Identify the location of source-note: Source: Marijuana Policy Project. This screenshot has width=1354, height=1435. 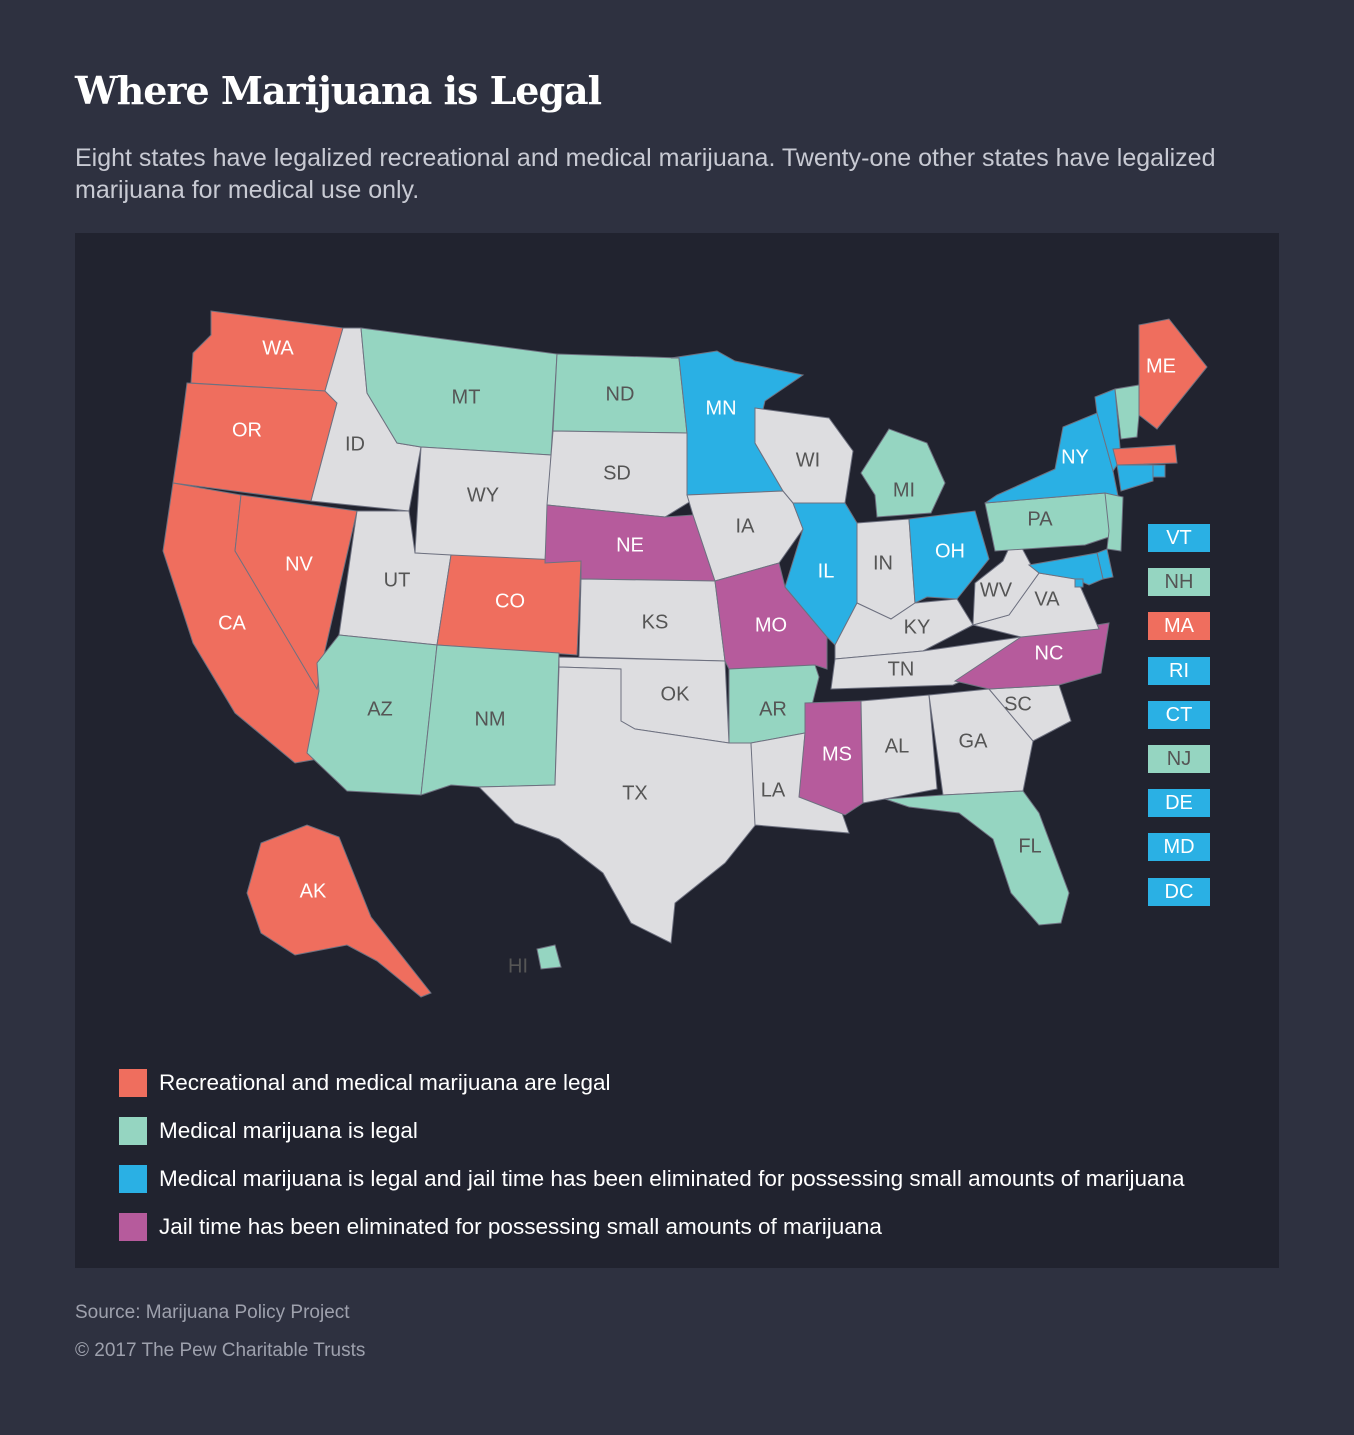
(212, 1312).